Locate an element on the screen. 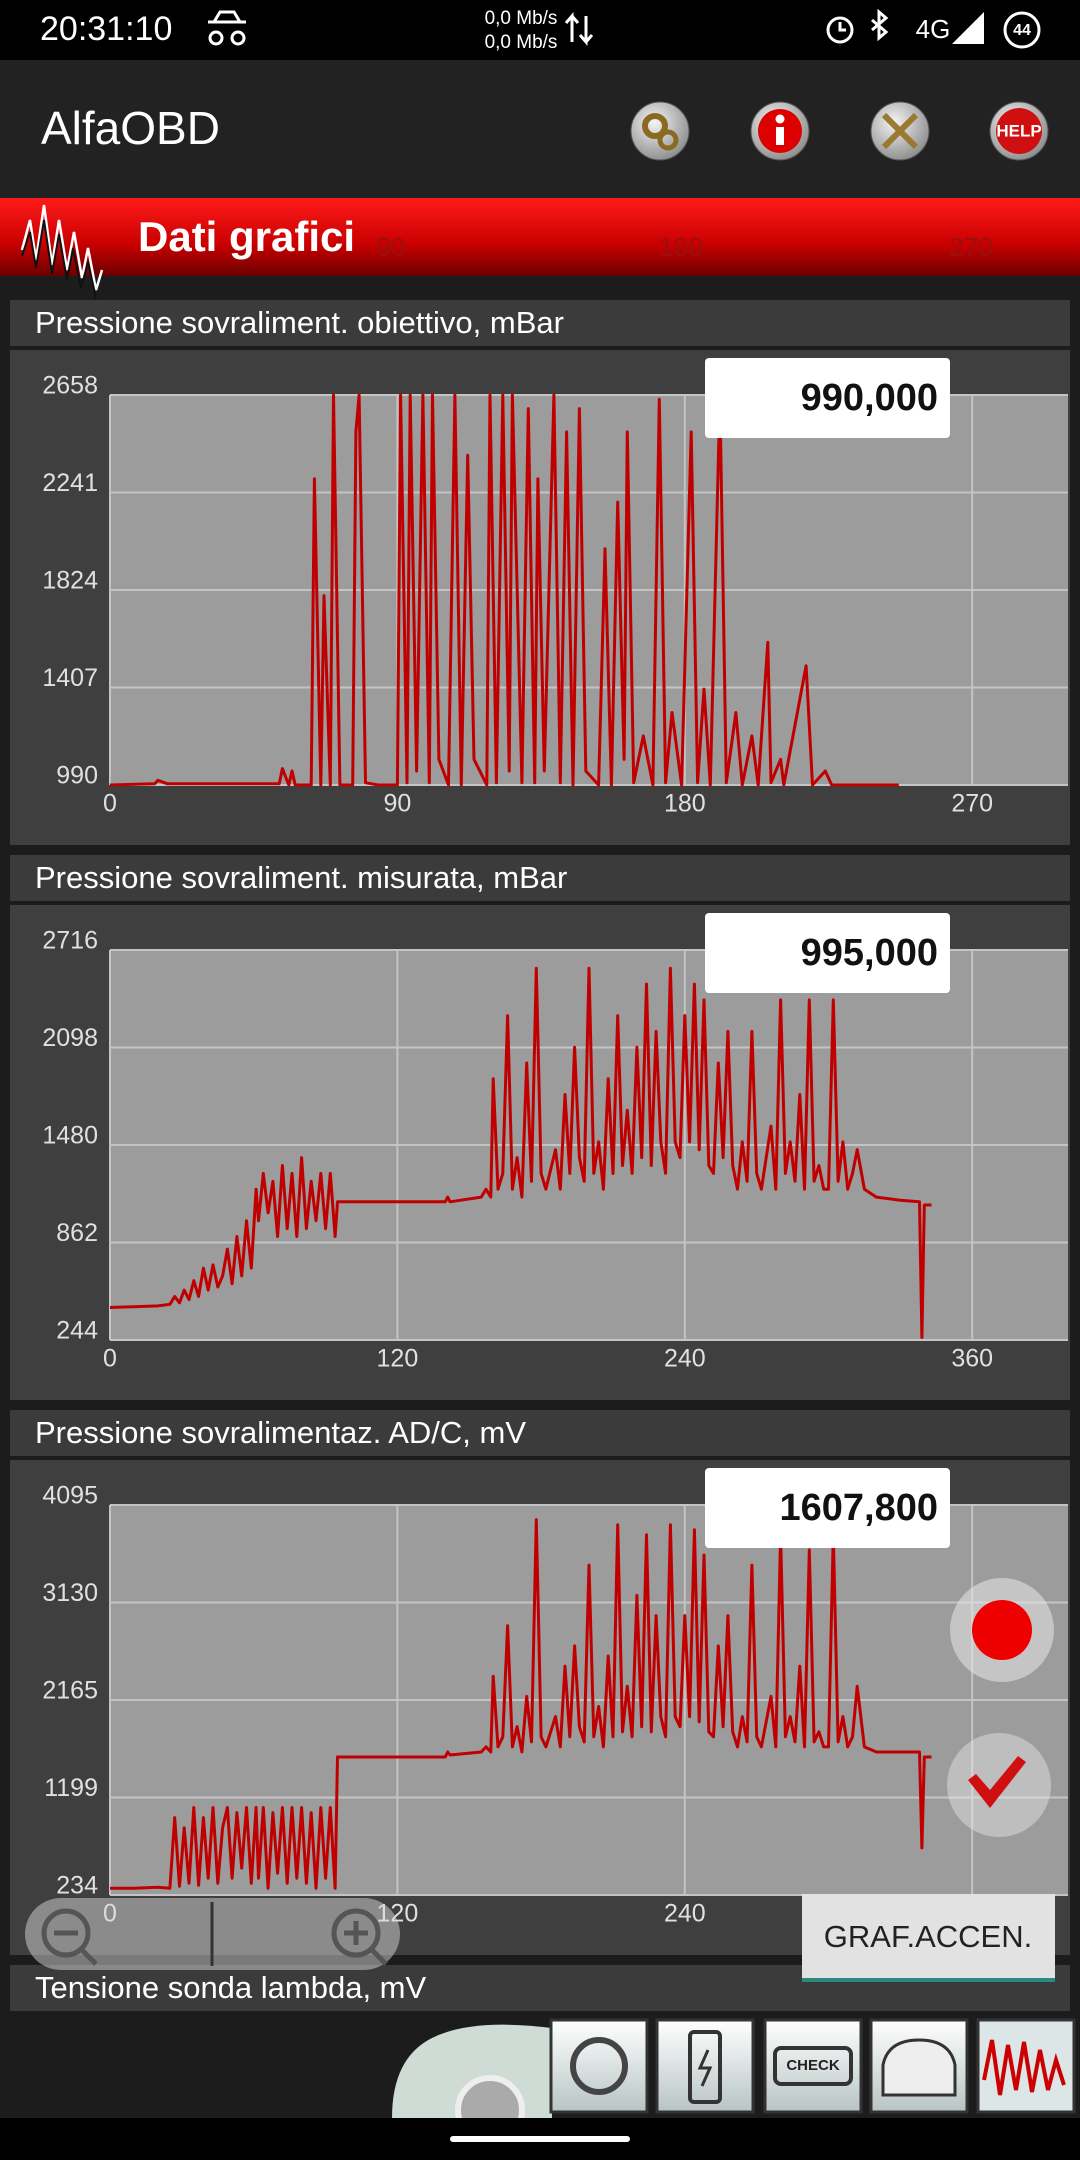  info-button is located at coordinates (780, 131).